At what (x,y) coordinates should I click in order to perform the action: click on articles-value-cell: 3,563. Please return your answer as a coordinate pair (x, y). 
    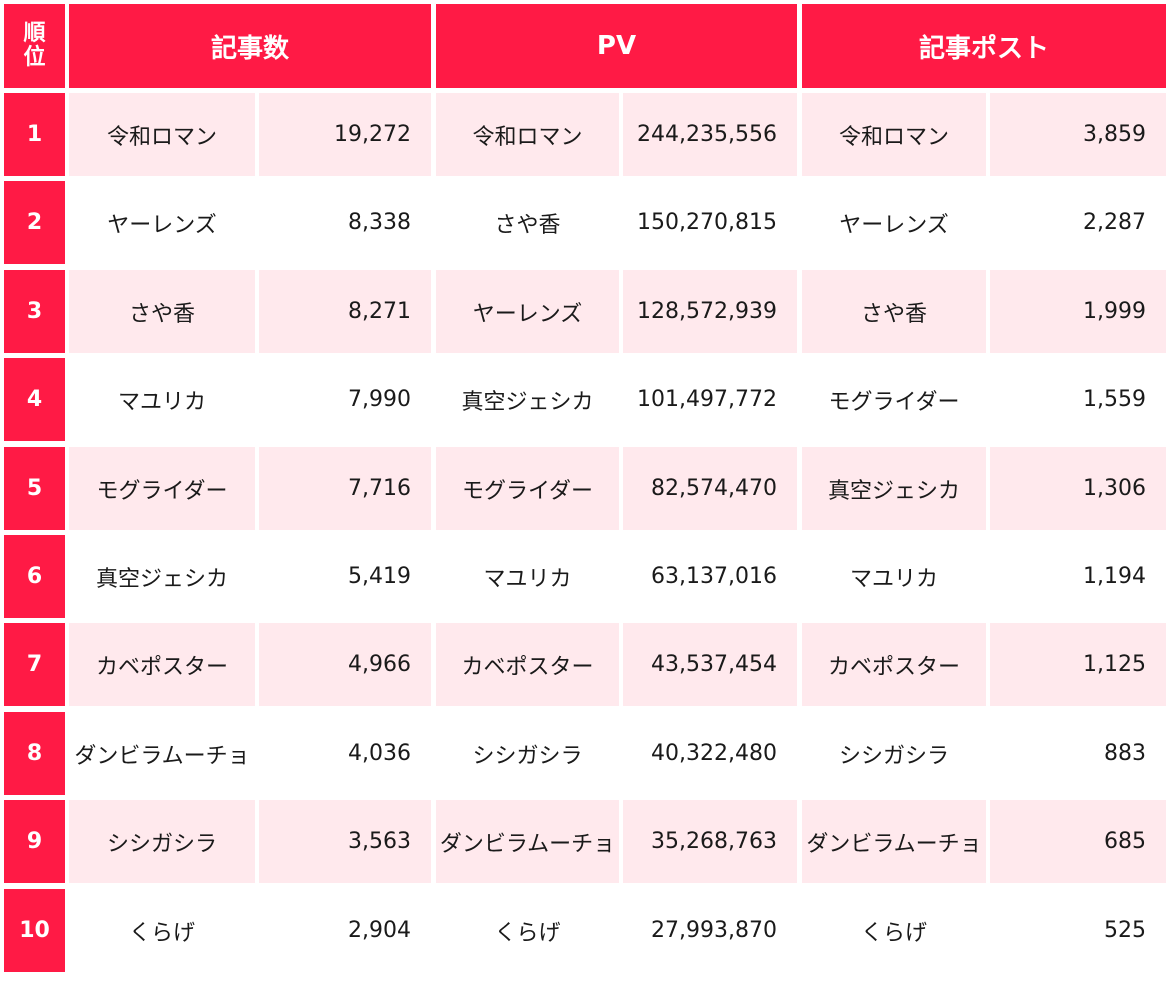
    Looking at the image, I should click on (345, 841).